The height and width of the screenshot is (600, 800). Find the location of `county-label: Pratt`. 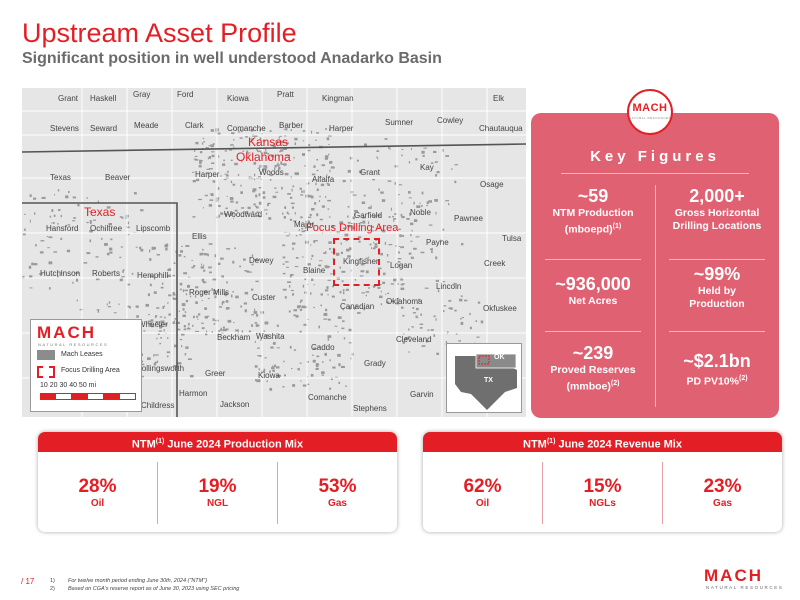

county-label: Pratt is located at coordinates (285, 94).